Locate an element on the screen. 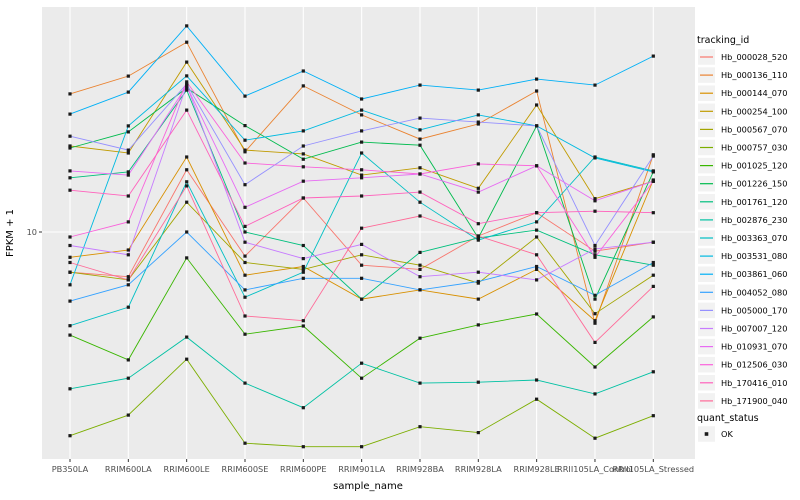 The image size is (800, 500). x-axis-title: sample_name is located at coordinates (368, 486).